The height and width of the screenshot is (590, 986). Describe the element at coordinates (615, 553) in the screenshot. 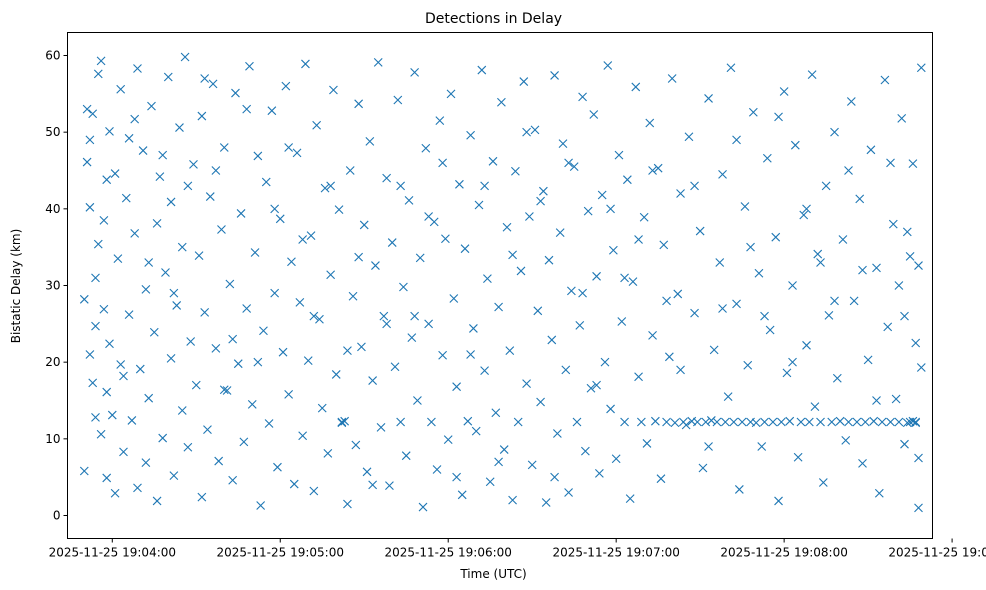

I see `x-tick-label: 2025-11-25 19:07:00` at that location.